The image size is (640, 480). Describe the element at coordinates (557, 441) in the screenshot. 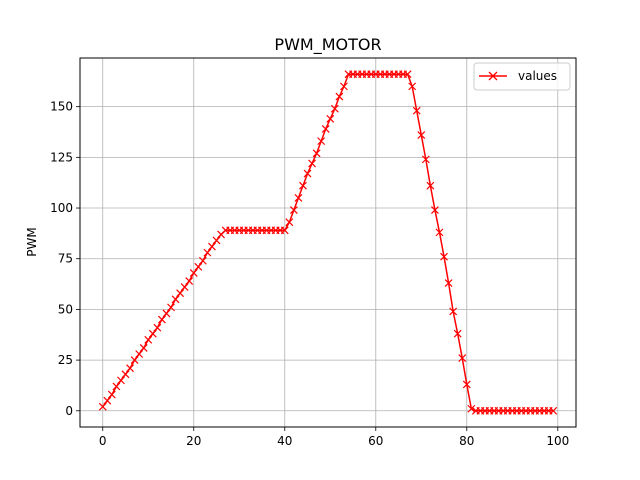

I see `x-tick-label: 100` at that location.